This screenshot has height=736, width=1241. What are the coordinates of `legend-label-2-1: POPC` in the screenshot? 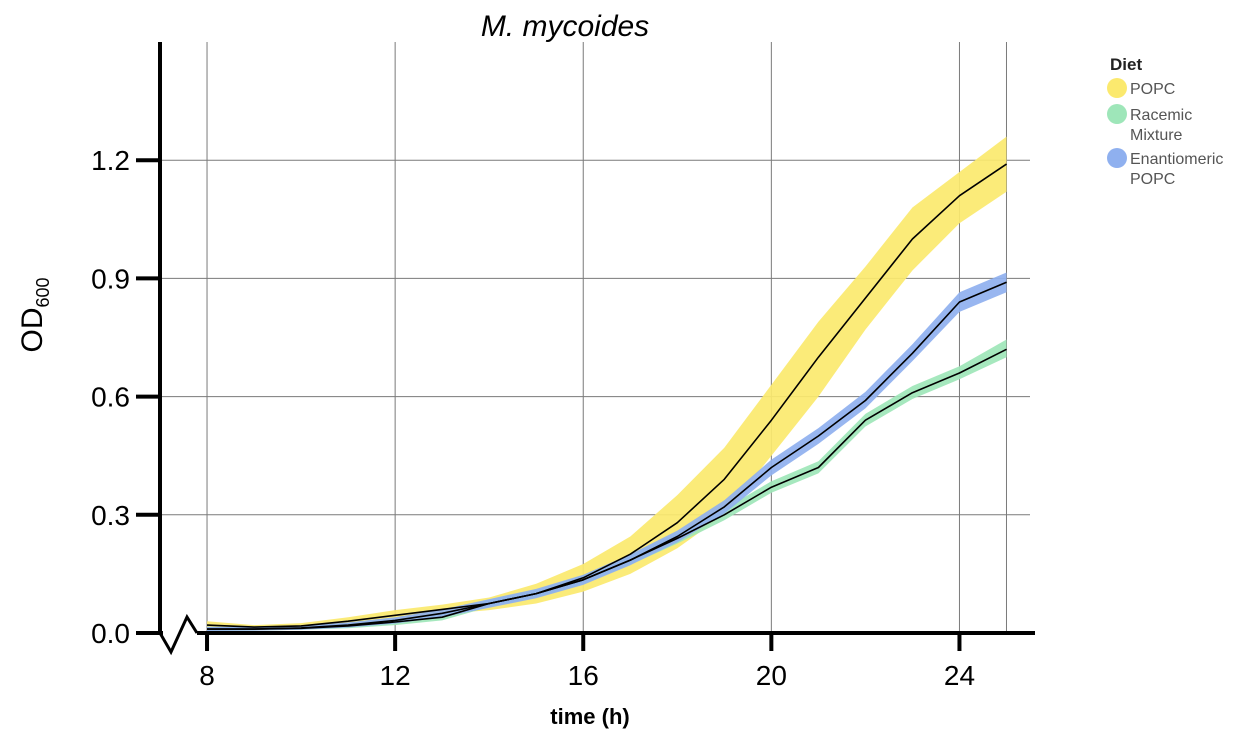 It's located at (1152, 179).